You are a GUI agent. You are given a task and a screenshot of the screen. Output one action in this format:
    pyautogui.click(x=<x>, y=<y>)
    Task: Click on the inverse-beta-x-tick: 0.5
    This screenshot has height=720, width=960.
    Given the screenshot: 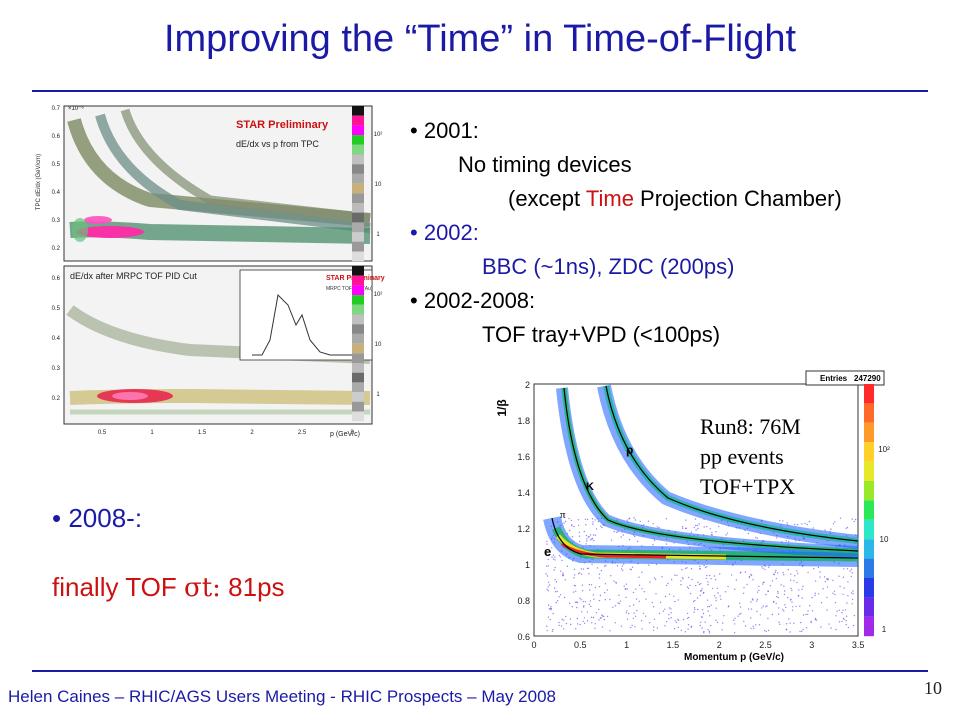 What is the action you would take?
    pyautogui.click(x=580, y=645)
    